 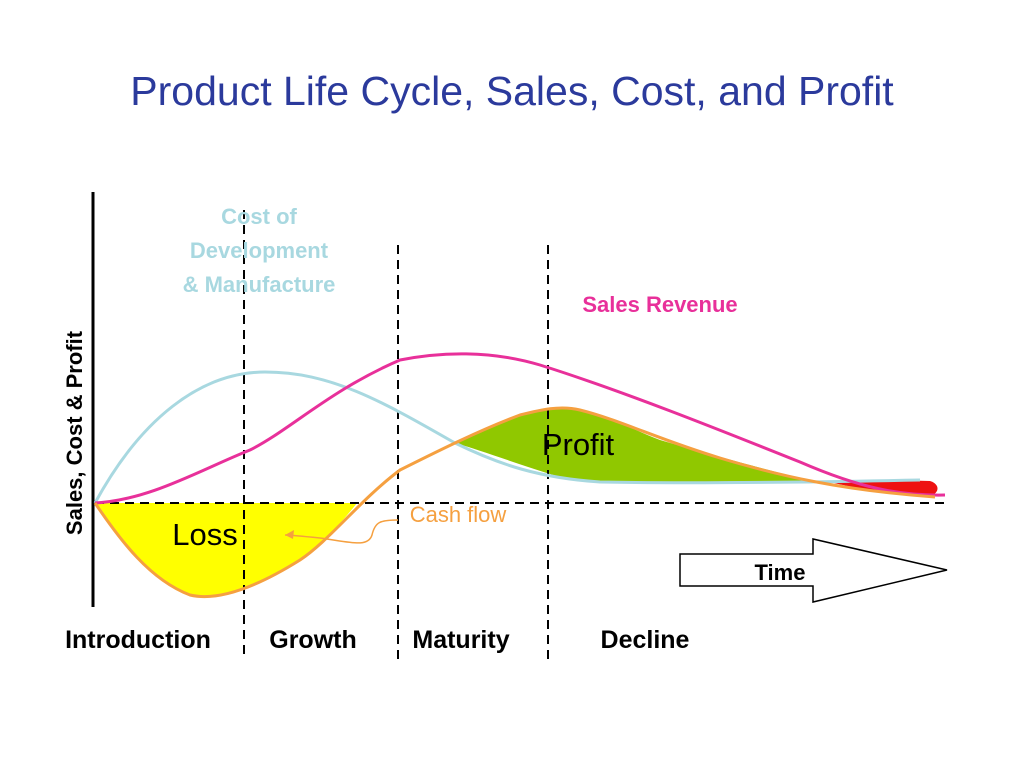 I want to click on cash-flow-pointer, so click(x=341, y=531).